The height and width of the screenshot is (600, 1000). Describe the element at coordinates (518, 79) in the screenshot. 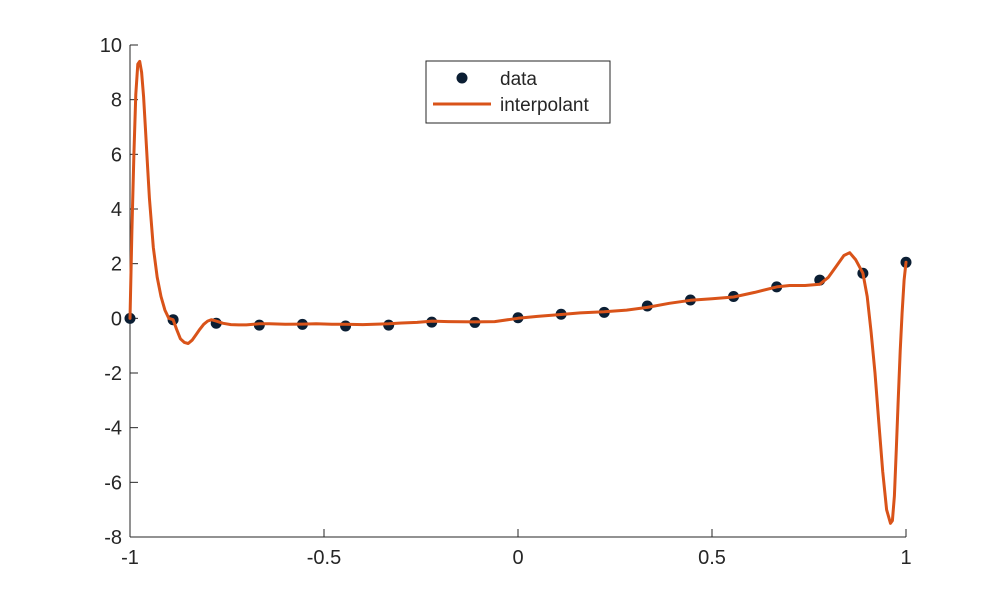

I see `legend-label-data: data` at that location.